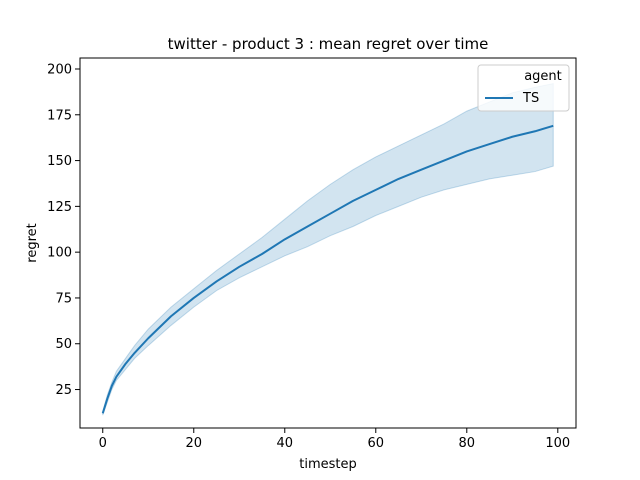 The height and width of the screenshot is (480, 640). I want to click on x-tick-label: 80, so click(467, 443).